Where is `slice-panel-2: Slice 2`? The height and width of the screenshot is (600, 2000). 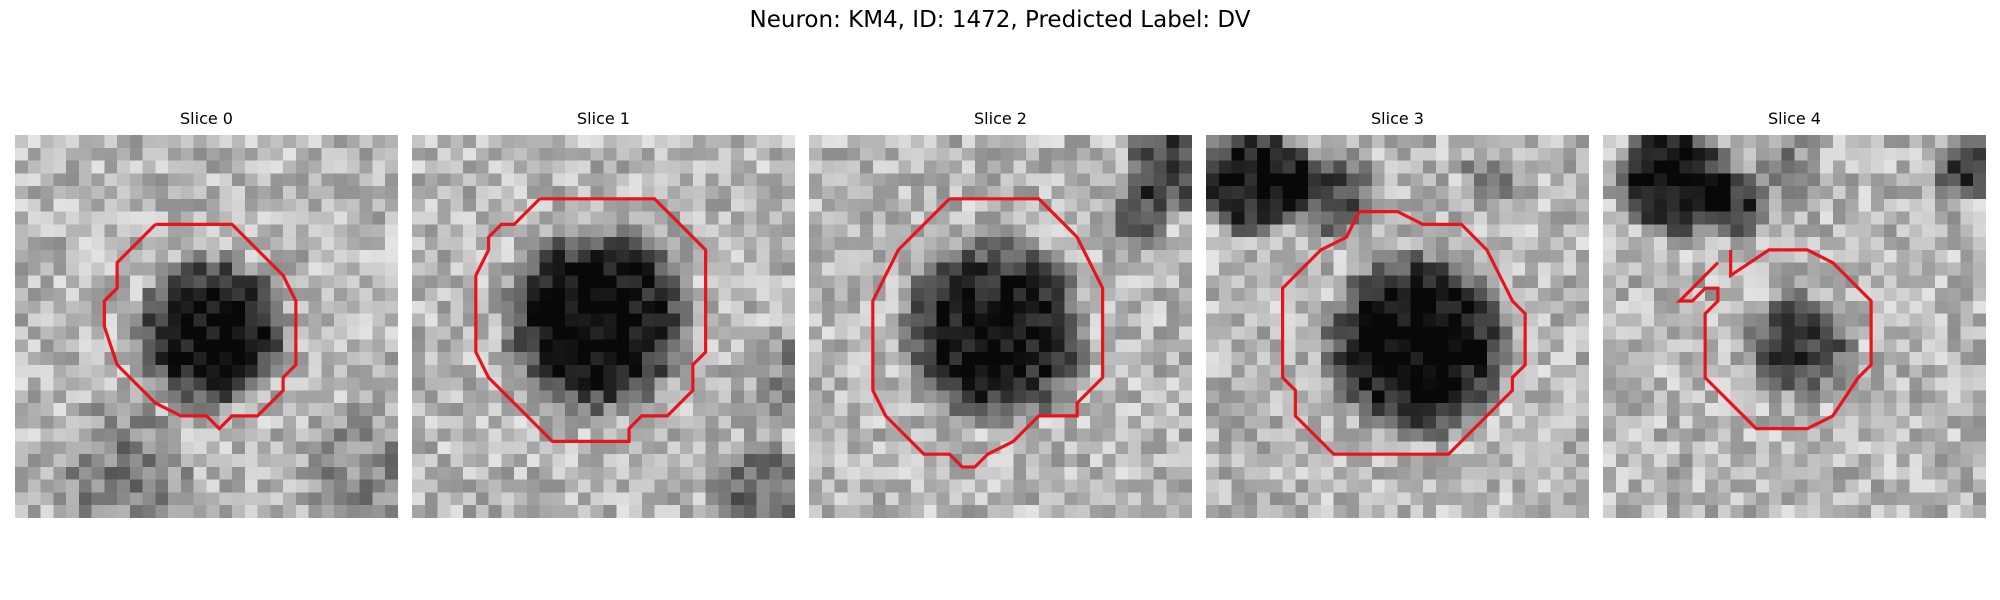
slice-panel-2: Slice 2 is located at coordinates (1000, 313).